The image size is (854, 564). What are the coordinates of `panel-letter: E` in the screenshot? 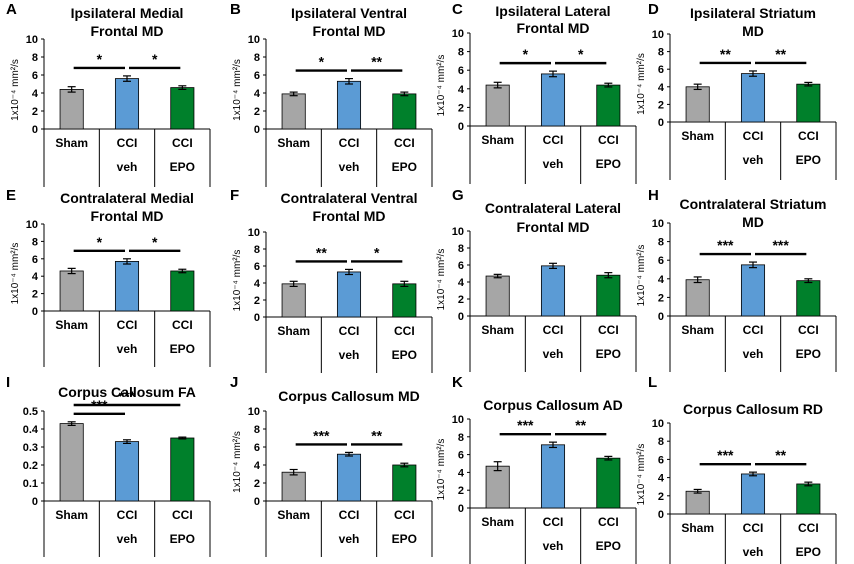 It's located at (11, 195).